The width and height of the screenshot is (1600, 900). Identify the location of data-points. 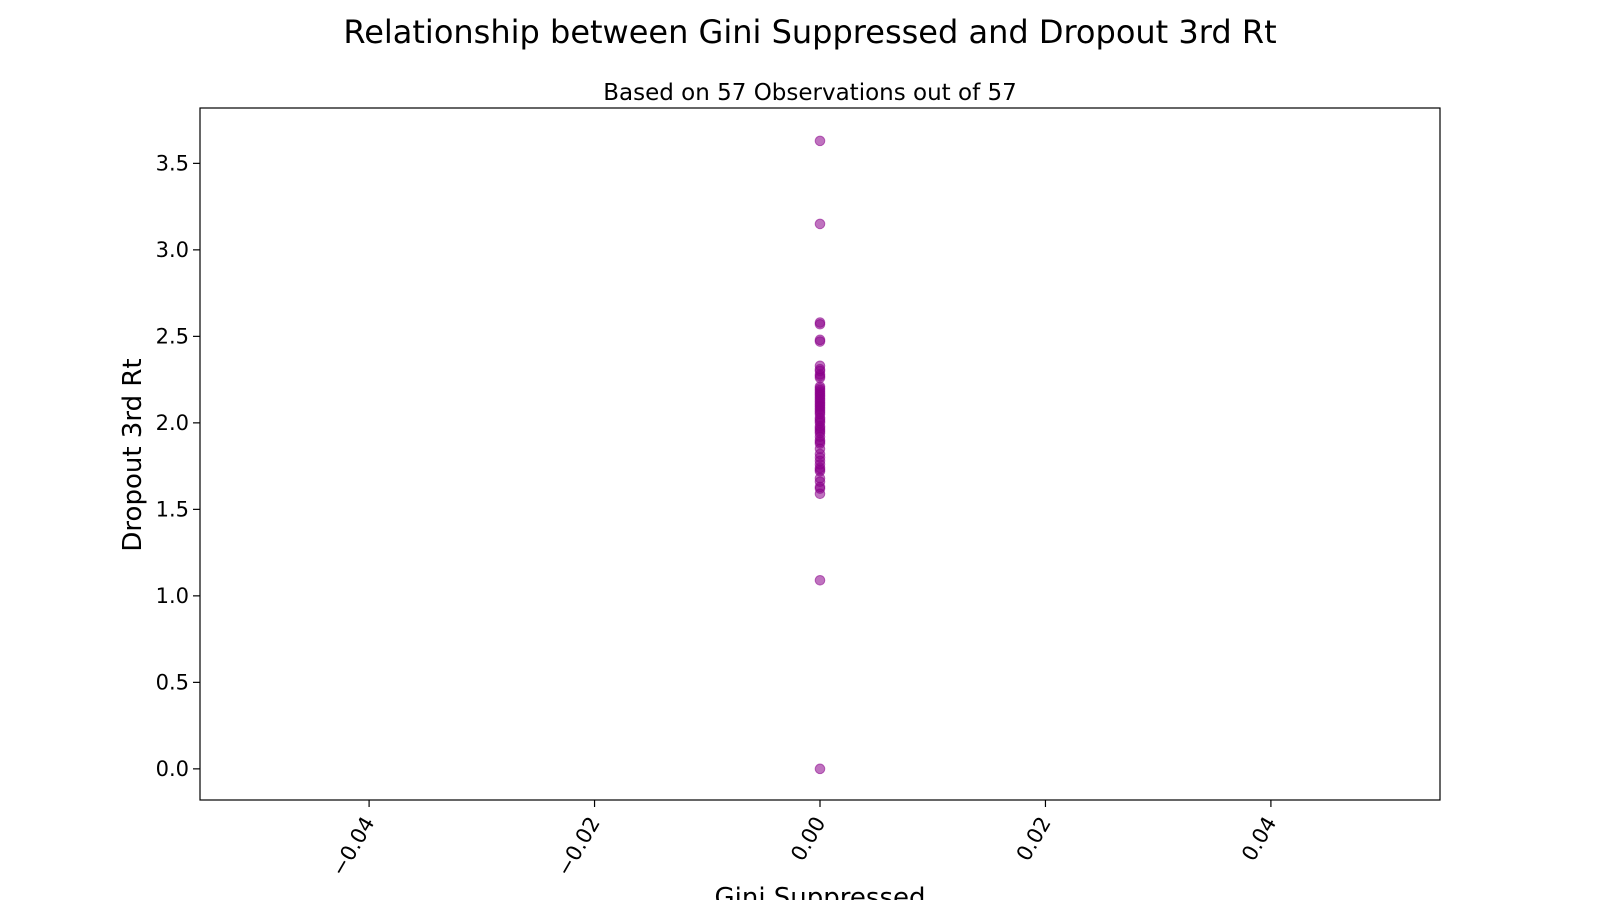
(820, 455).